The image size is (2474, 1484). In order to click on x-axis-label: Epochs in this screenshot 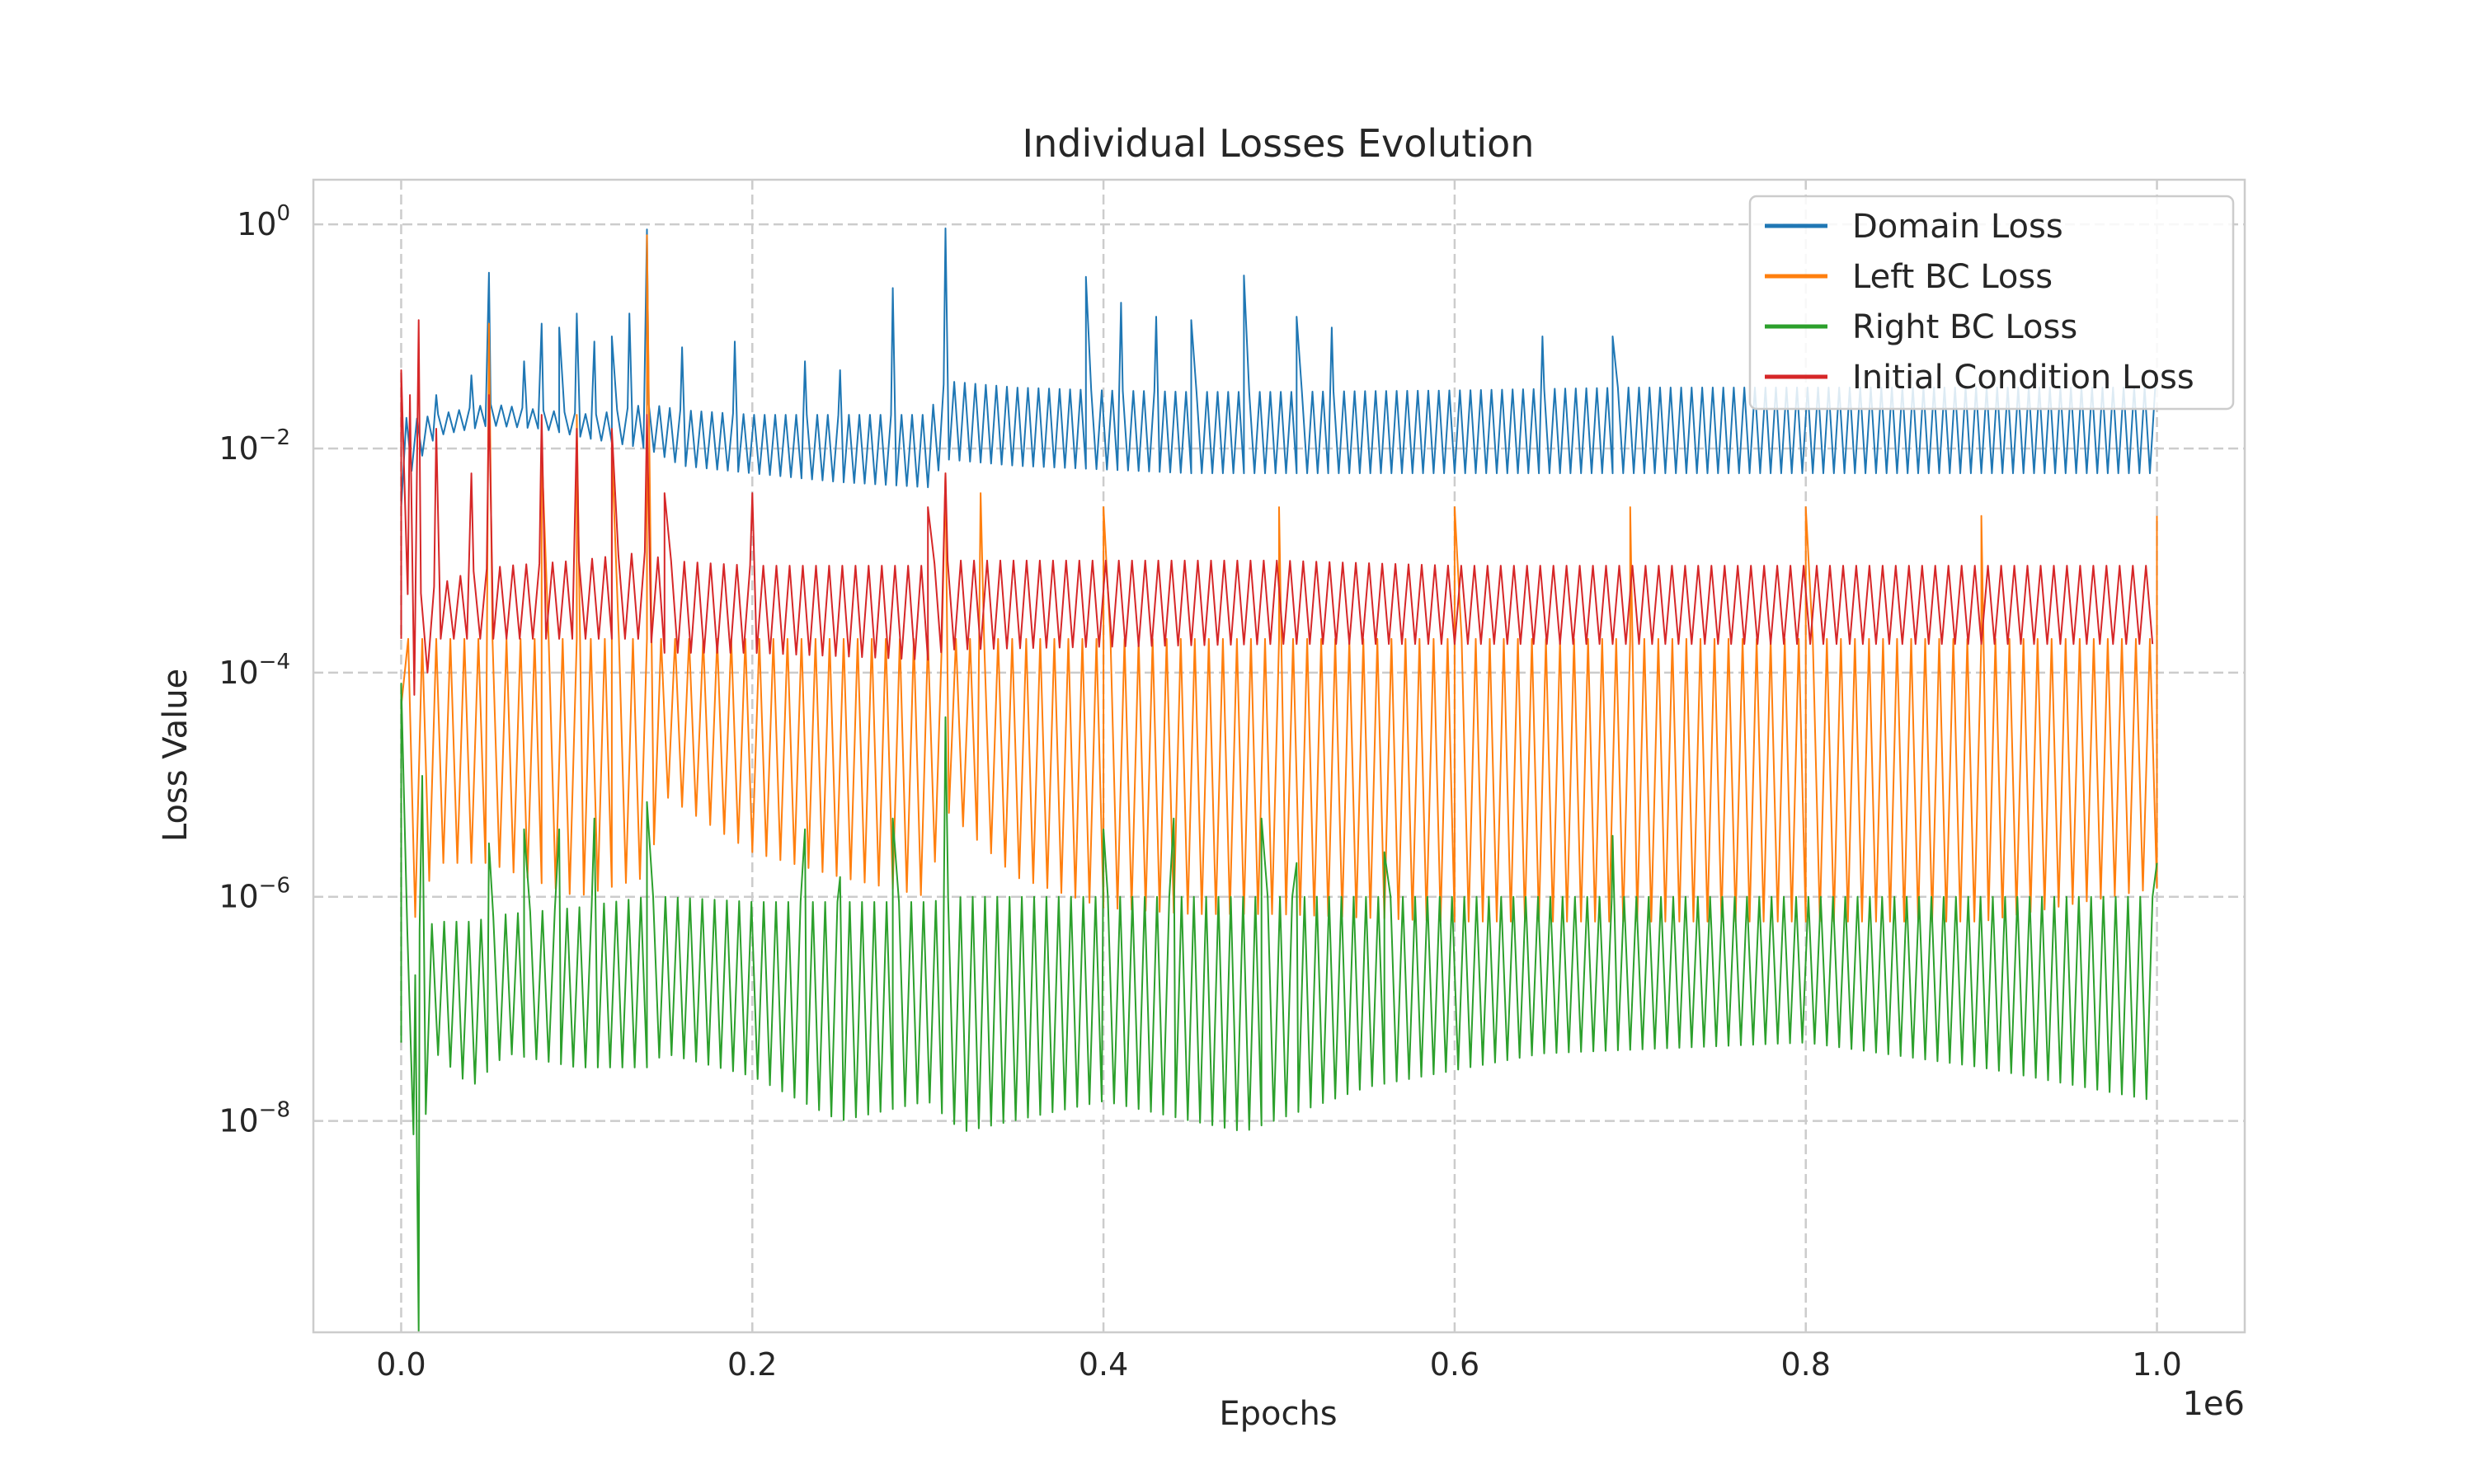, I will do `click(1278, 1414)`.